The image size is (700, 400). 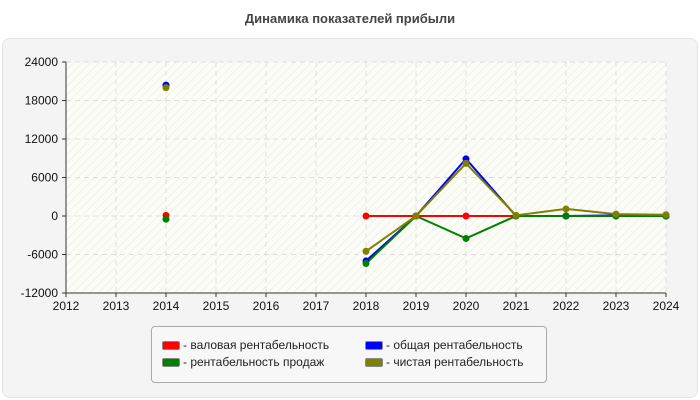 I want to click on legend-label: - валовая рентабельность, so click(x=256, y=345).